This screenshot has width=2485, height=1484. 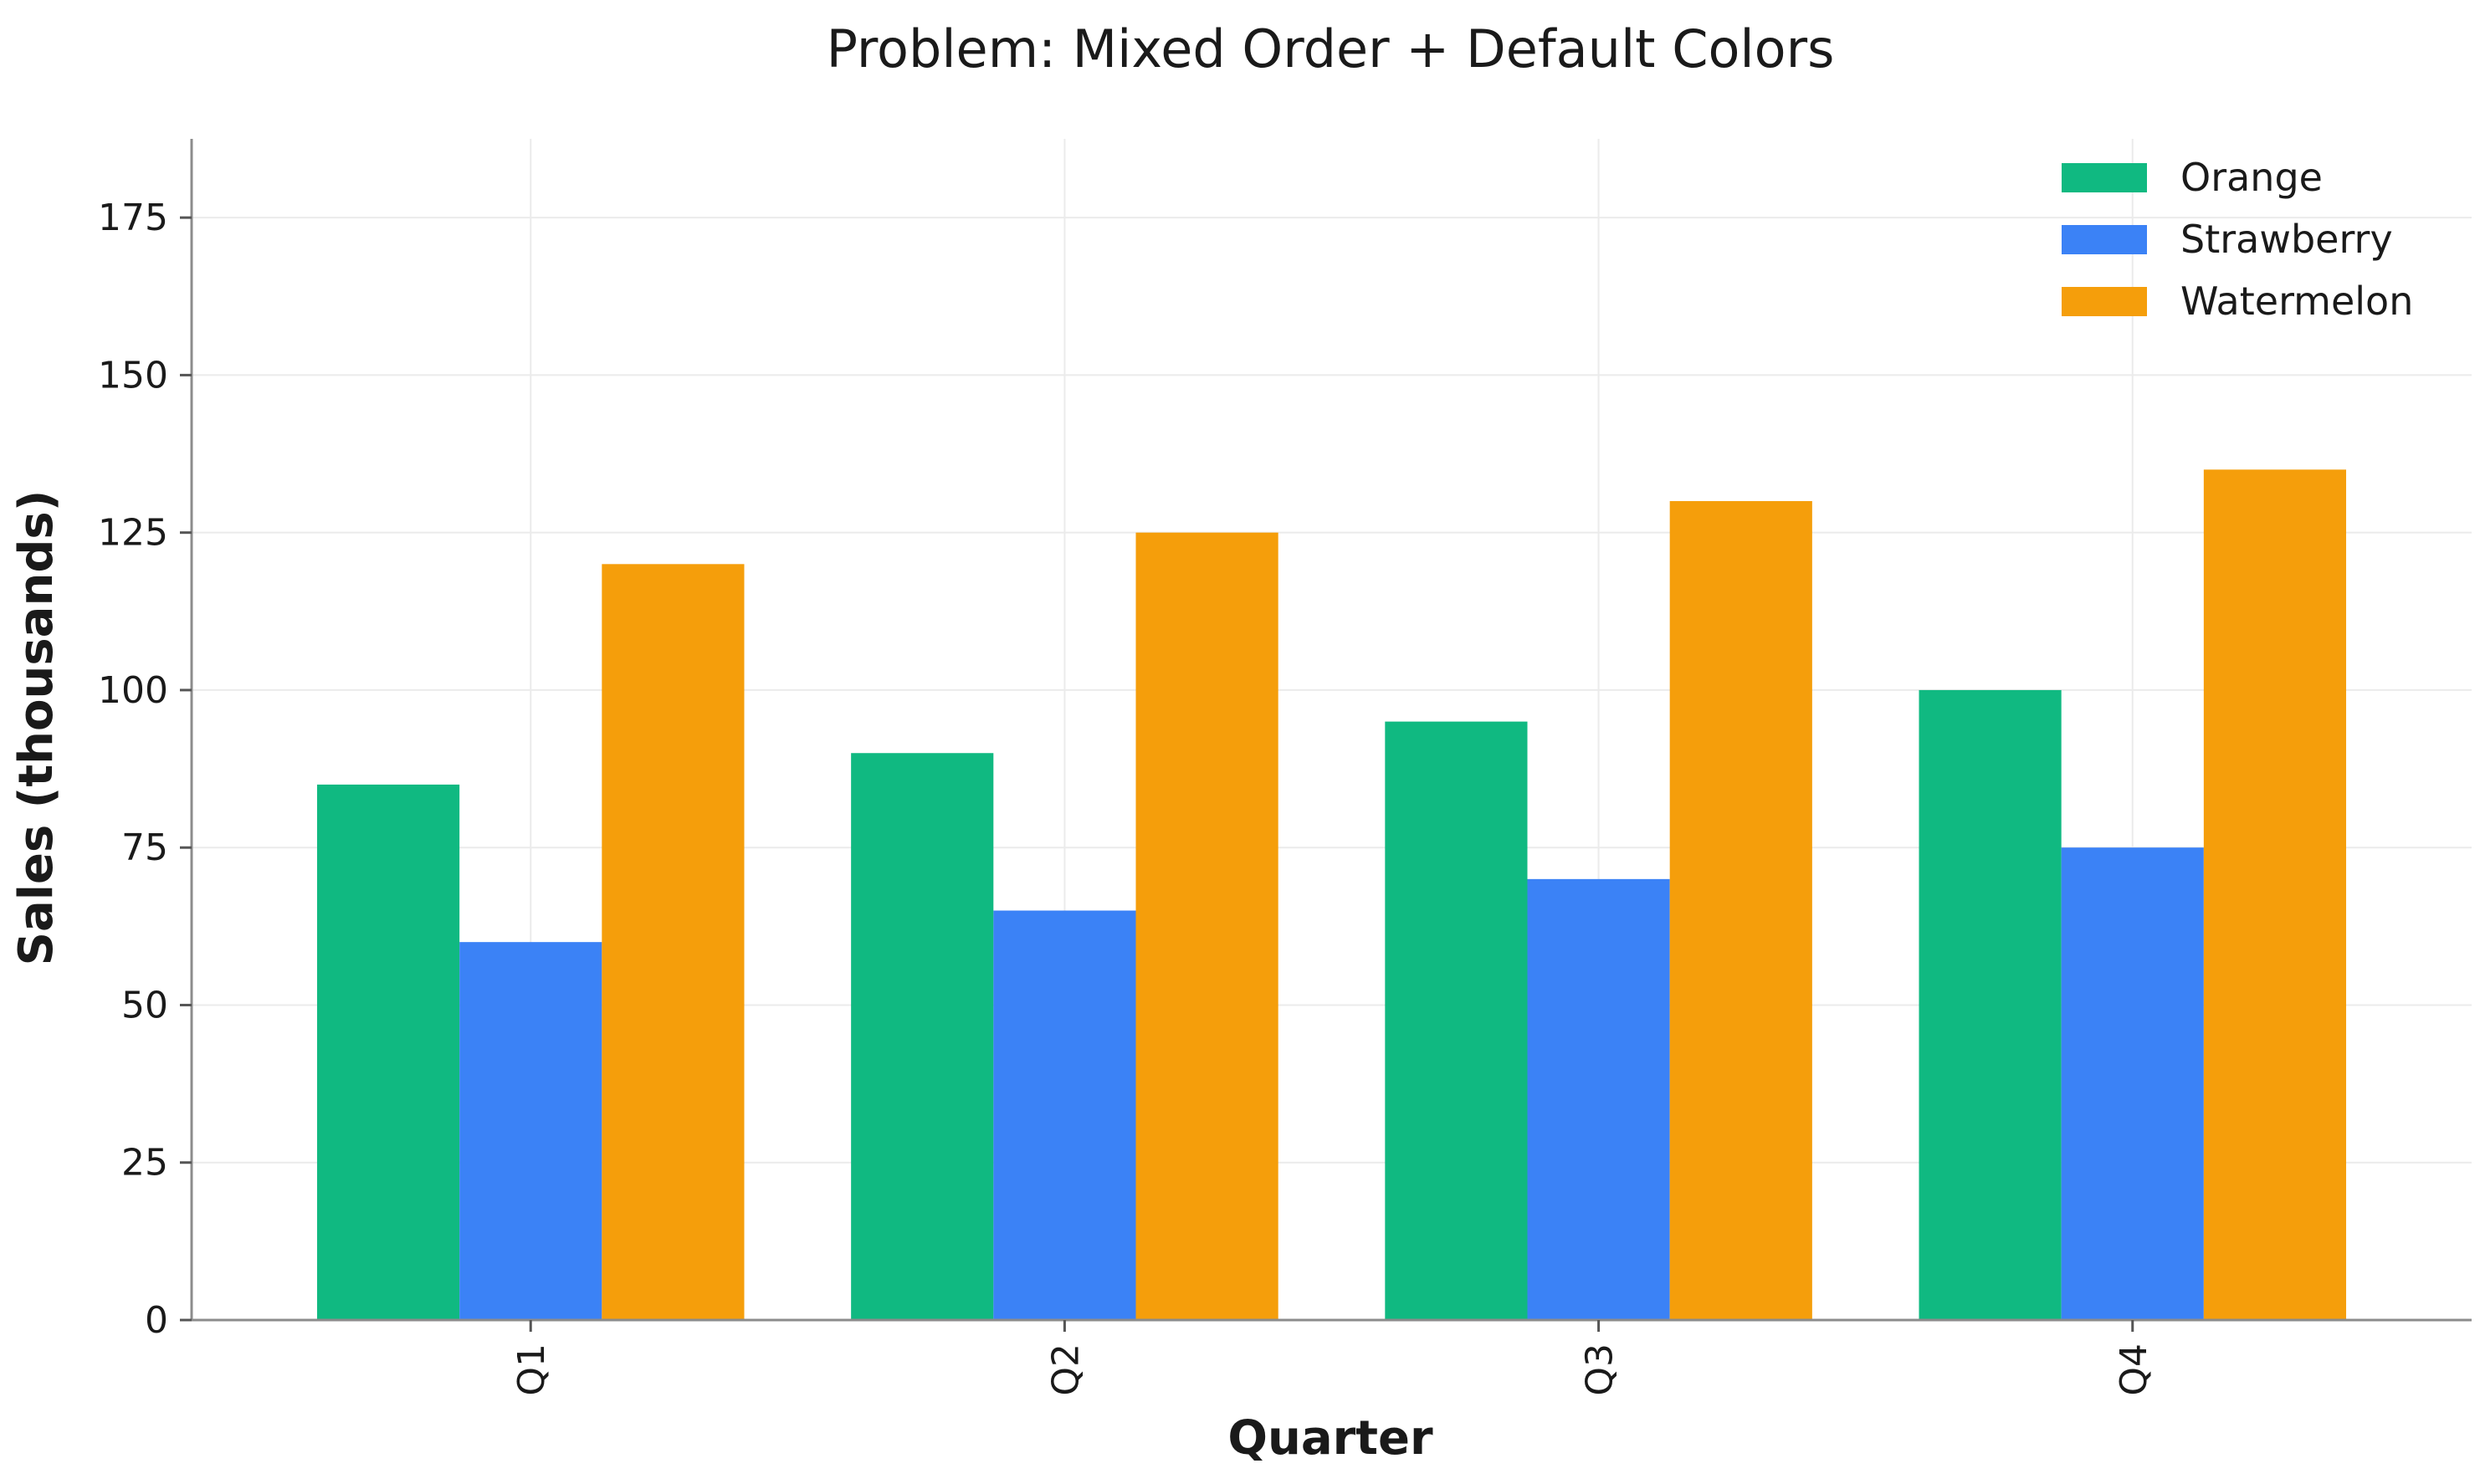 What do you see at coordinates (1064, 1115) in the screenshot?
I see `bar-strawberry-q2` at bounding box center [1064, 1115].